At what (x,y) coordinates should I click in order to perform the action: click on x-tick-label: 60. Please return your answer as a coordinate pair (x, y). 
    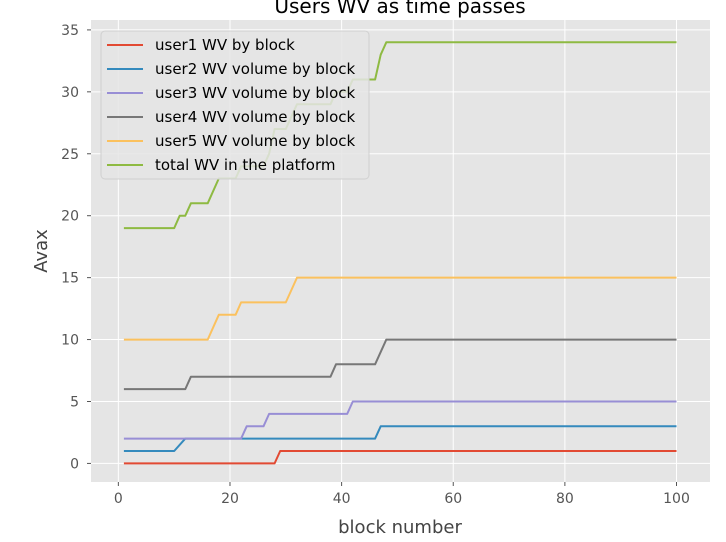
    Looking at the image, I should click on (453, 499).